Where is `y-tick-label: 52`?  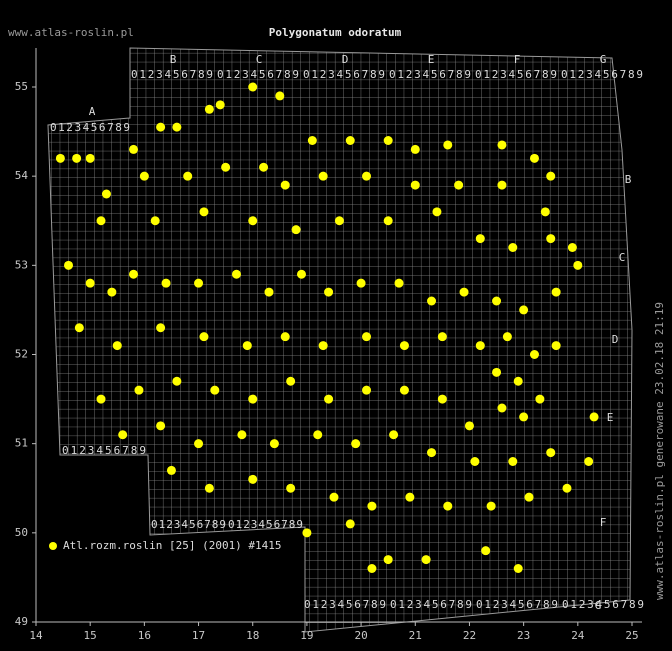
y-tick-label: 52 is located at coordinates (21, 354).